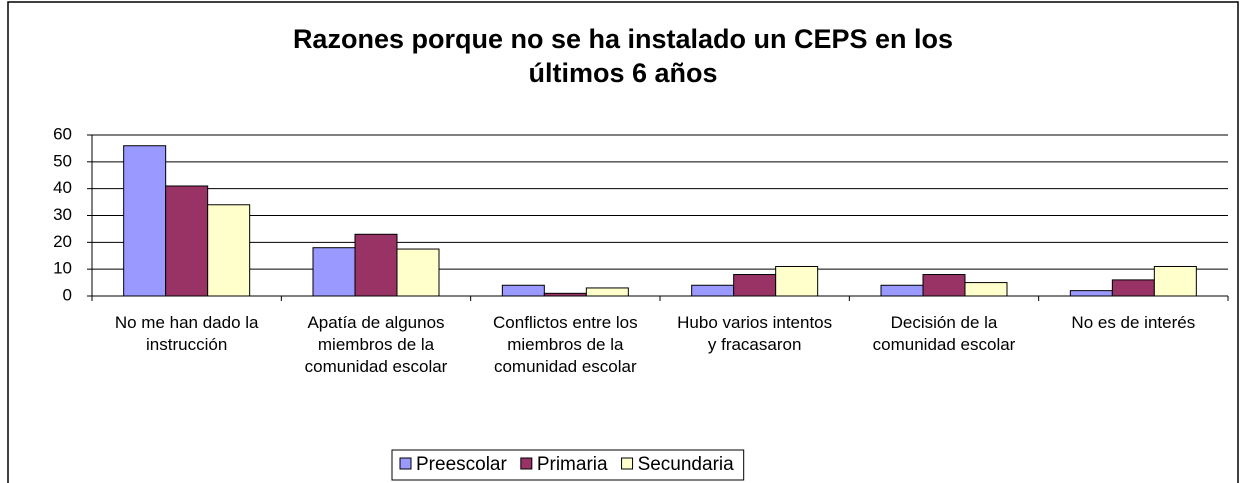 The width and height of the screenshot is (1246, 483). What do you see at coordinates (67, 294) in the screenshot?
I see `y-tick-label: 0` at bounding box center [67, 294].